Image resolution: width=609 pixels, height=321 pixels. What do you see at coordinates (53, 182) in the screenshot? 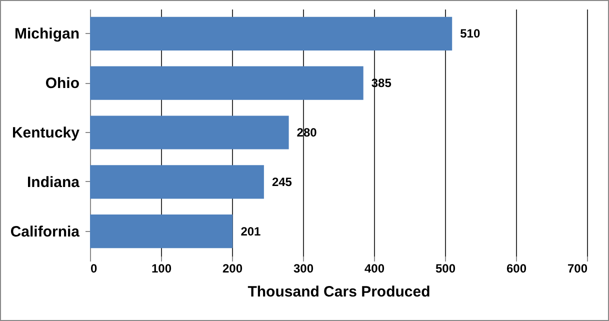
I see `y-tick-label: Indiana` at bounding box center [53, 182].